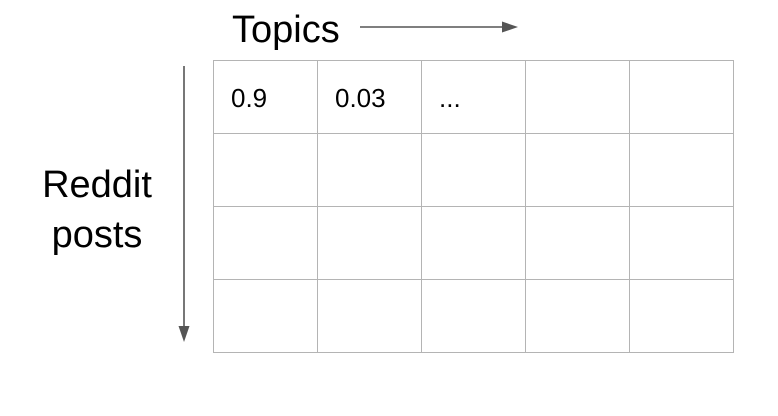 This screenshot has width=778, height=416. What do you see at coordinates (265, 97) in the screenshot?
I see `matrix-cell: 0.9` at bounding box center [265, 97].